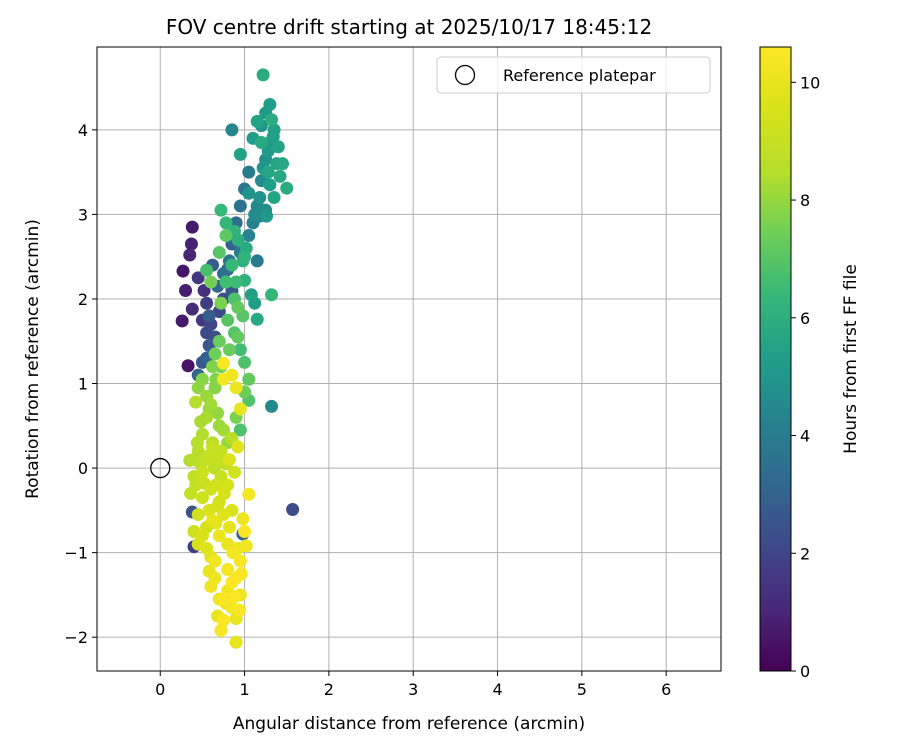  I want to click on colorbar-tick-label: 6, so click(805, 318).